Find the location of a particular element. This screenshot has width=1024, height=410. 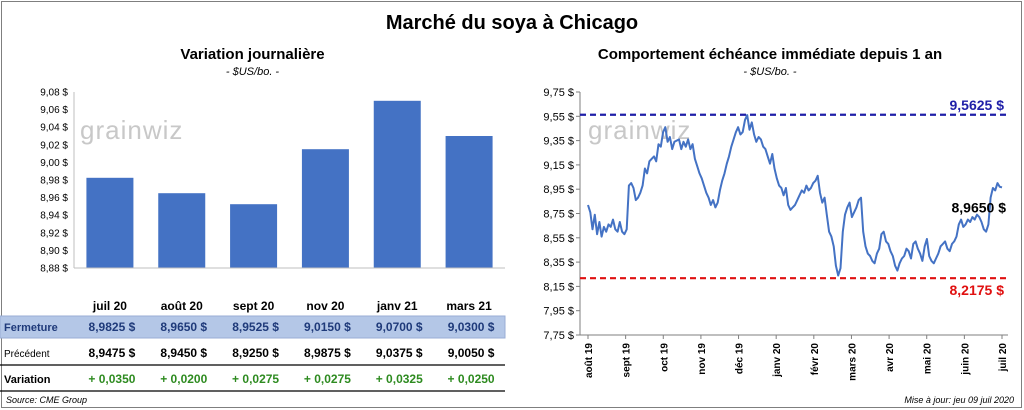

right-x-tick-label: janv 20 is located at coordinates (777, 360).